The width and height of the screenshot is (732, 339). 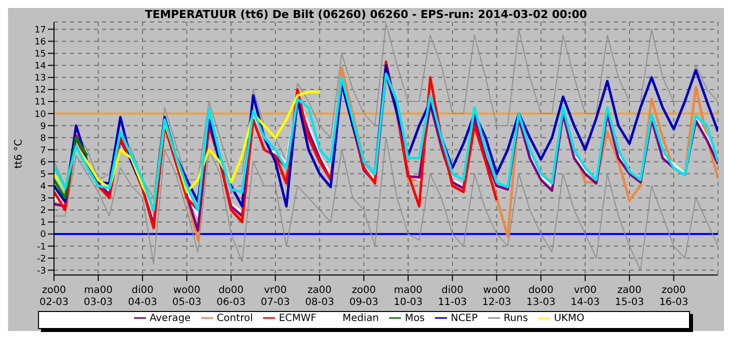 What do you see at coordinates (187, 296) in the screenshot?
I see `x-tick-label: wo00 05-03` at bounding box center [187, 296].